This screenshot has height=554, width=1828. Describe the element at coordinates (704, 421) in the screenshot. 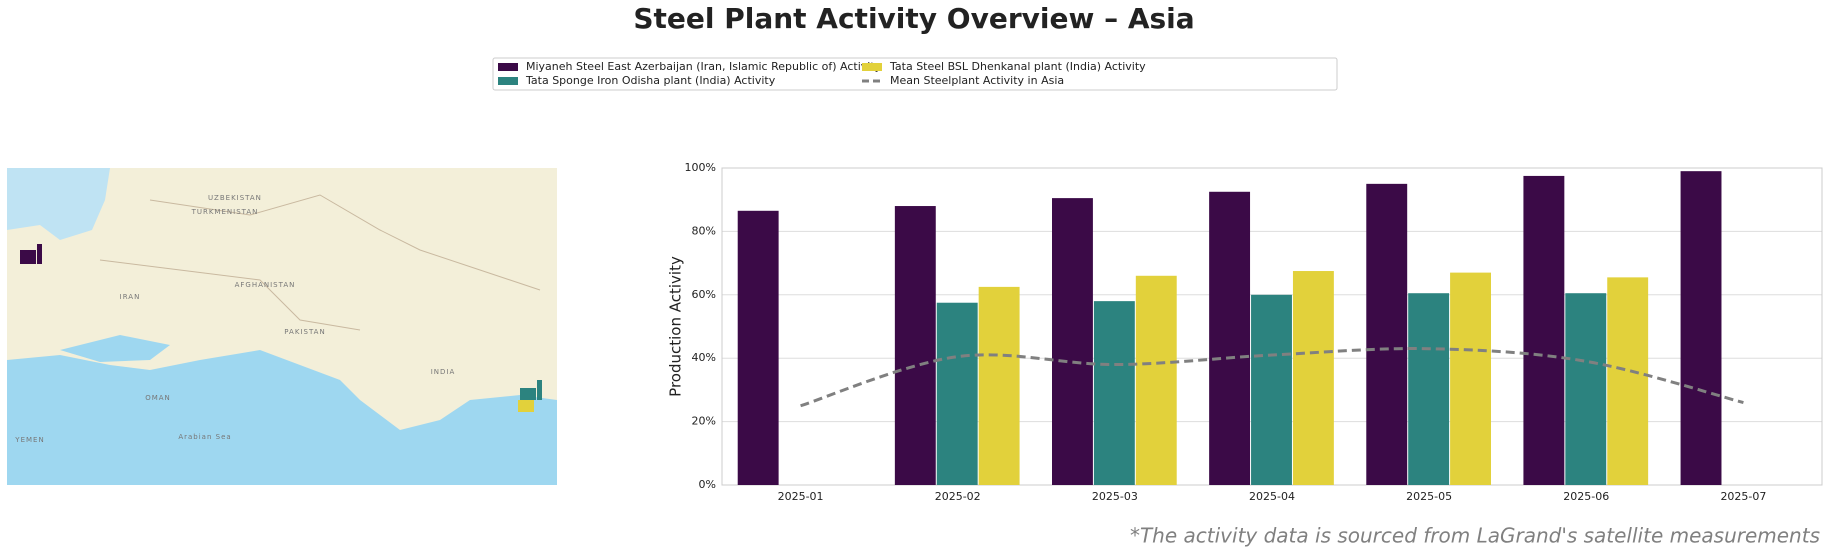

I see `y-tick-label: 20%` at that location.